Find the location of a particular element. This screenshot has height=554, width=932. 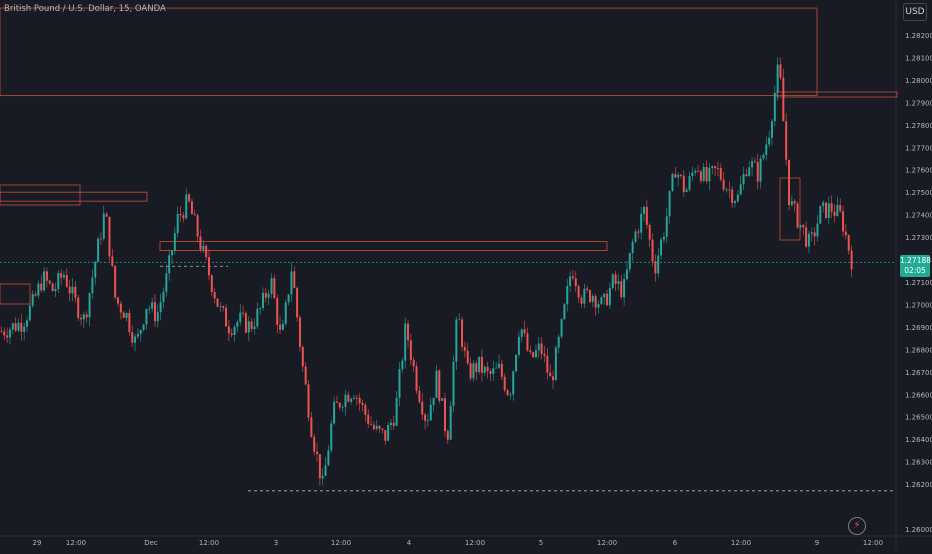

y-tick-label: 1.27700 is located at coordinates (918, 148).